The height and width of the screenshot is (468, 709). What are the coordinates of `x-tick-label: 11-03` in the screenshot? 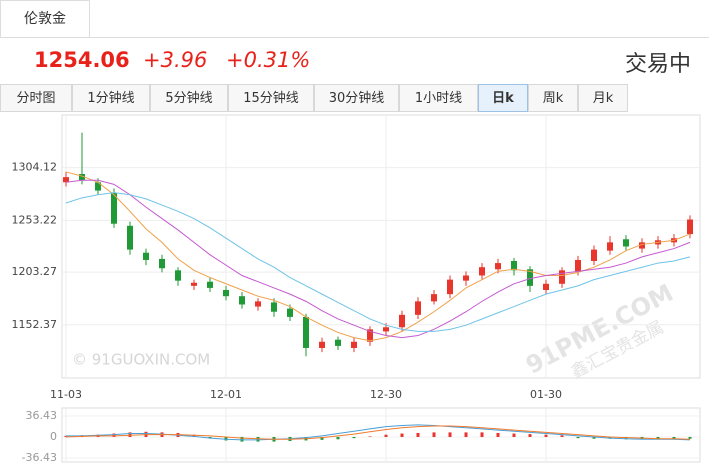 It's located at (66, 394).